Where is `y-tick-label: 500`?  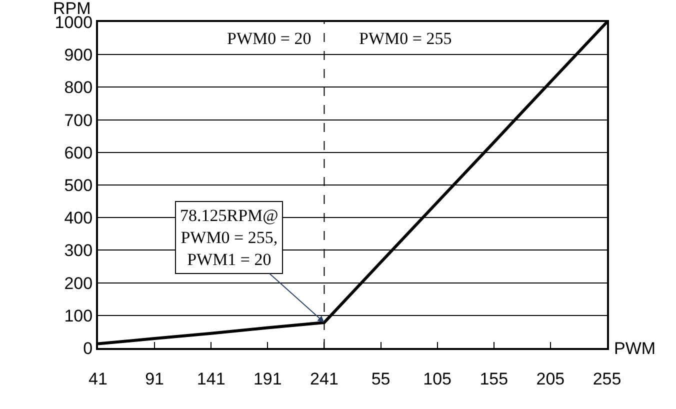
y-tick-label: 500 is located at coordinates (78, 185).